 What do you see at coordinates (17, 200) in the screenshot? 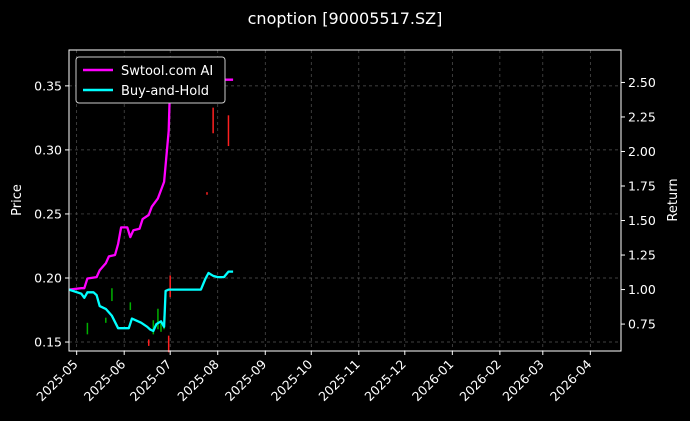
I see `y-axis-left-title: Price` at bounding box center [17, 200].